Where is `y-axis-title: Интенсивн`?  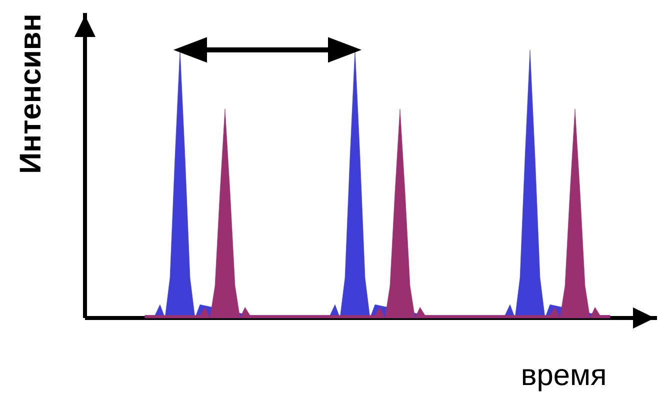
y-axis-title: Интенсивн is located at coordinates (30, 94).